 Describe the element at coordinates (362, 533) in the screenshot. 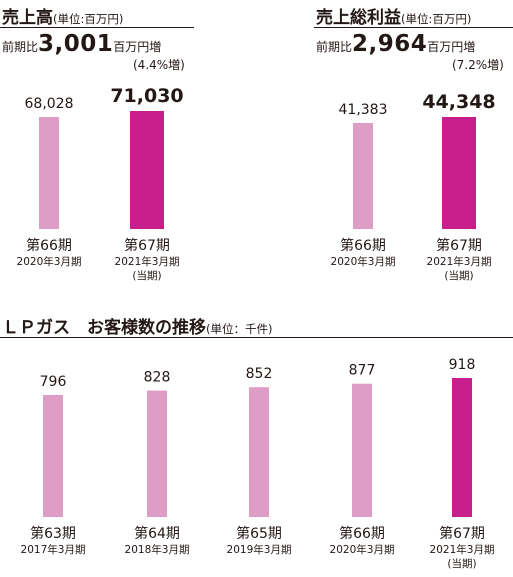

I see `lpg-category-label-3: 第66期` at that location.